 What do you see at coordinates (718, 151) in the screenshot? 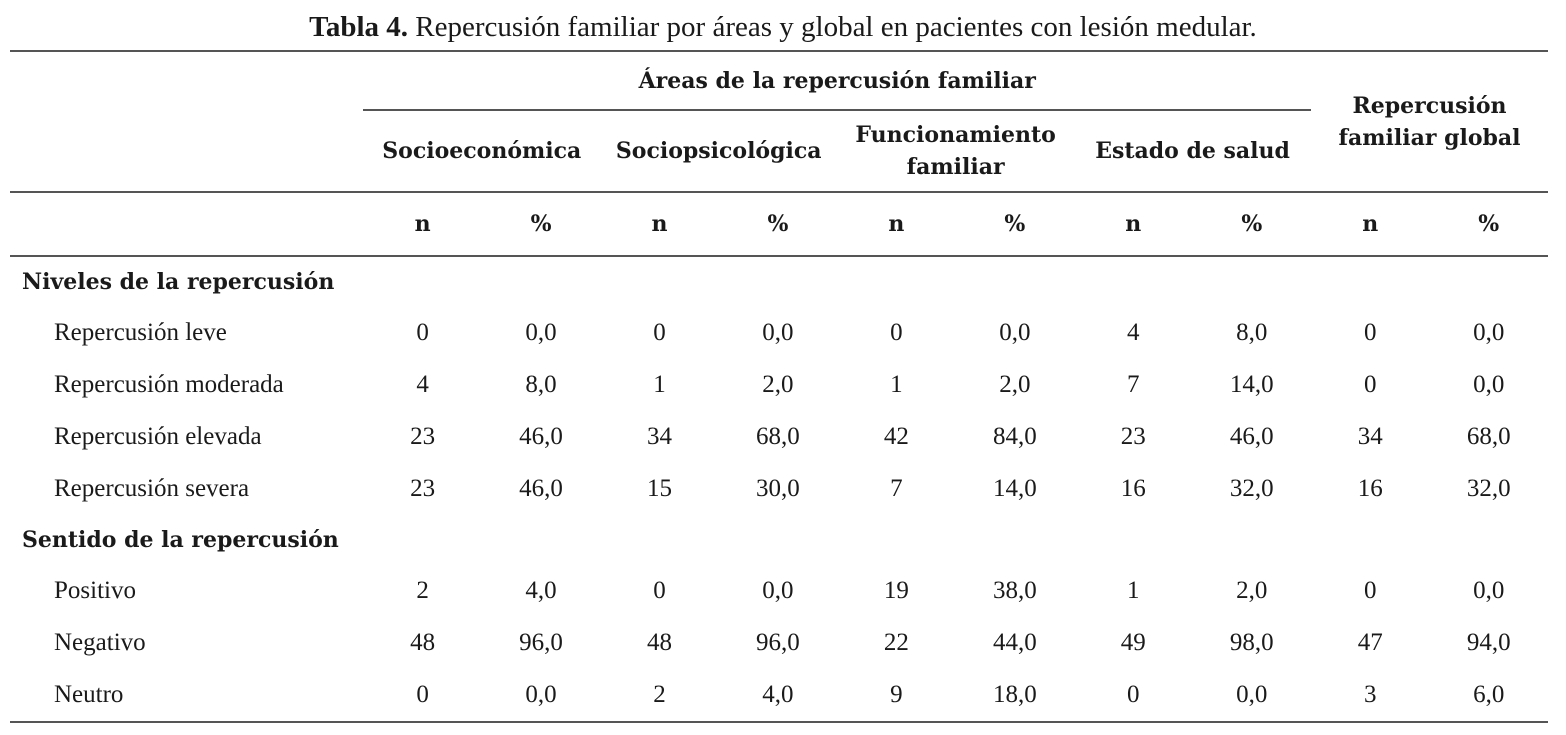
I see `header-area-sociopsicologica: Sociopsicológica` at bounding box center [718, 151].